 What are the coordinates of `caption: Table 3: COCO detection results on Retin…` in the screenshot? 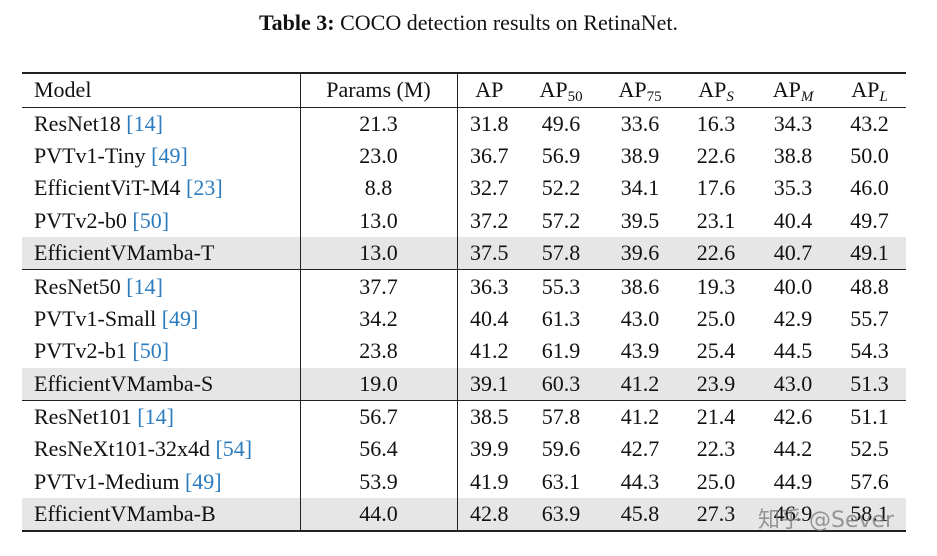 It's located at (468, 23).